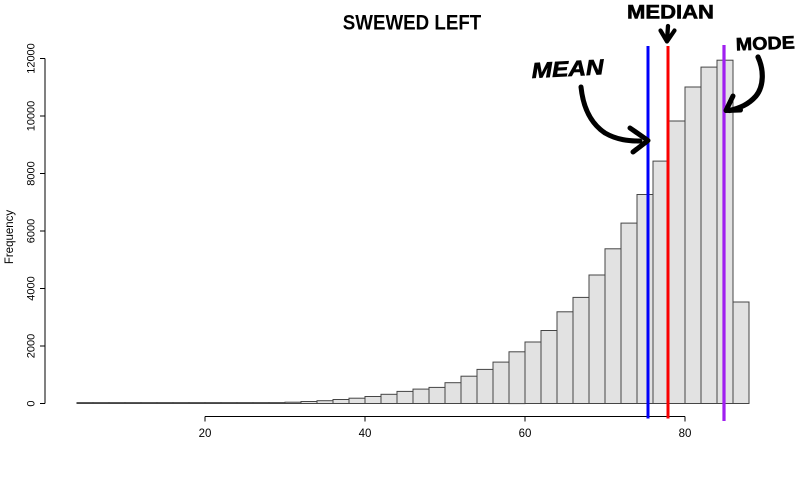  Describe the element at coordinates (670, 13) in the screenshot. I see `svg-text: MEDIAN` at that location.